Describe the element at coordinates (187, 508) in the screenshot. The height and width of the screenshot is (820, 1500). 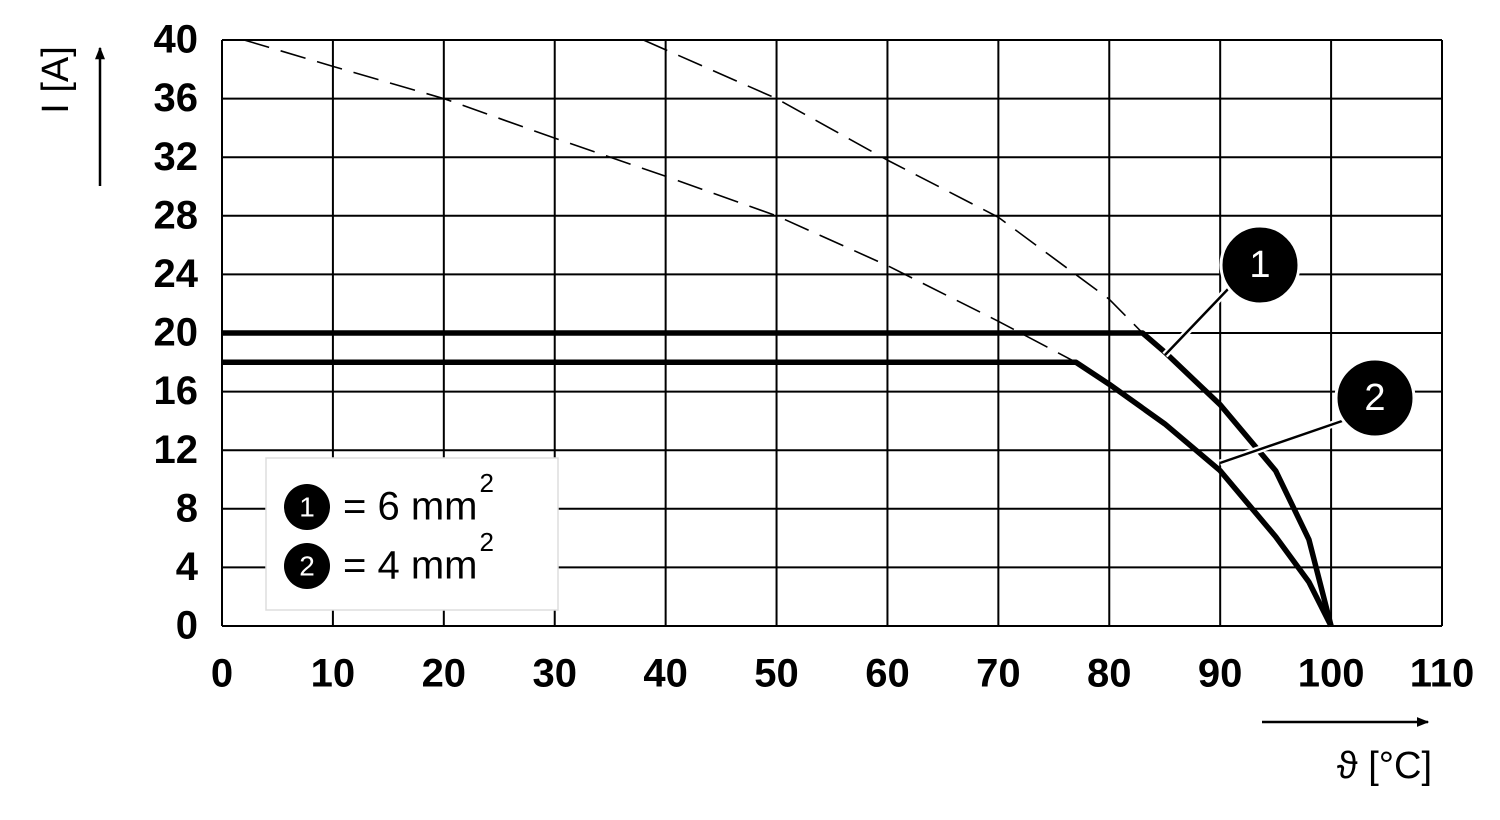
I see `y-tick-label: 8` at that location.